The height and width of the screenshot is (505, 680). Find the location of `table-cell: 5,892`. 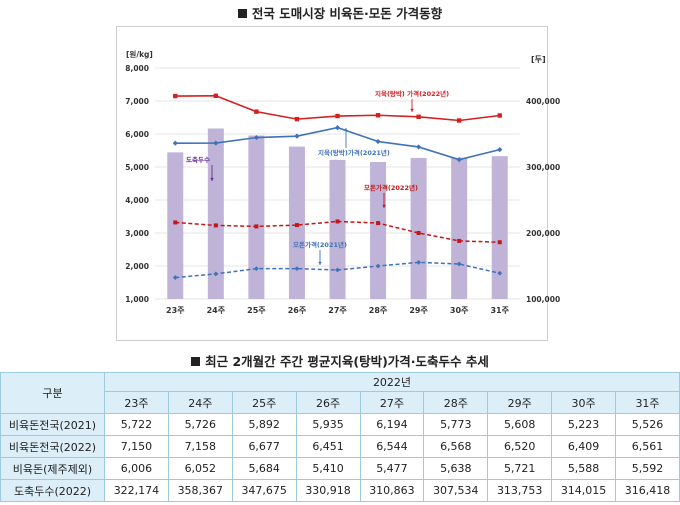

table-cell: 5,892 is located at coordinates (264, 424).